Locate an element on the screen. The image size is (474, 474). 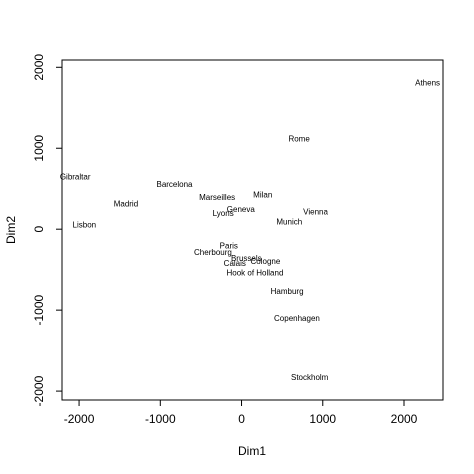
point-label: Geneva is located at coordinates (241, 209).